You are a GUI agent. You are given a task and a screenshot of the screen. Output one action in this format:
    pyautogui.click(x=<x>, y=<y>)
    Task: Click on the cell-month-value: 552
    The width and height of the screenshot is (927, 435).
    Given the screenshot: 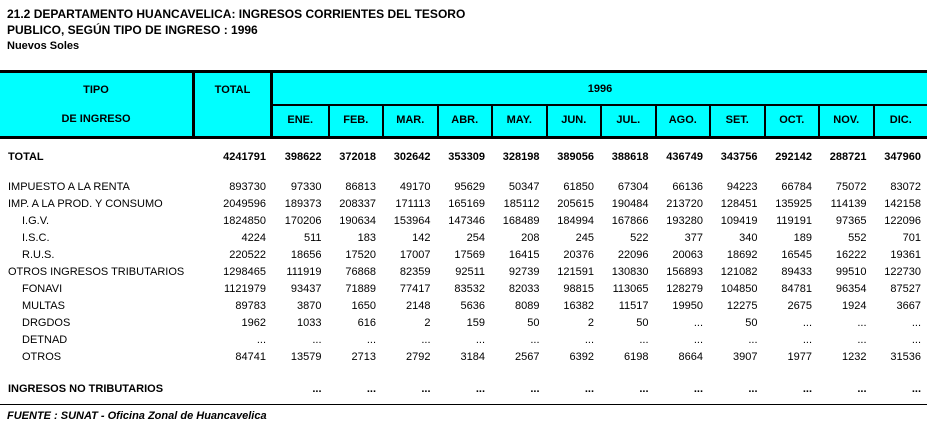 What is the action you would take?
    pyautogui.click(x=857, y=238)
    